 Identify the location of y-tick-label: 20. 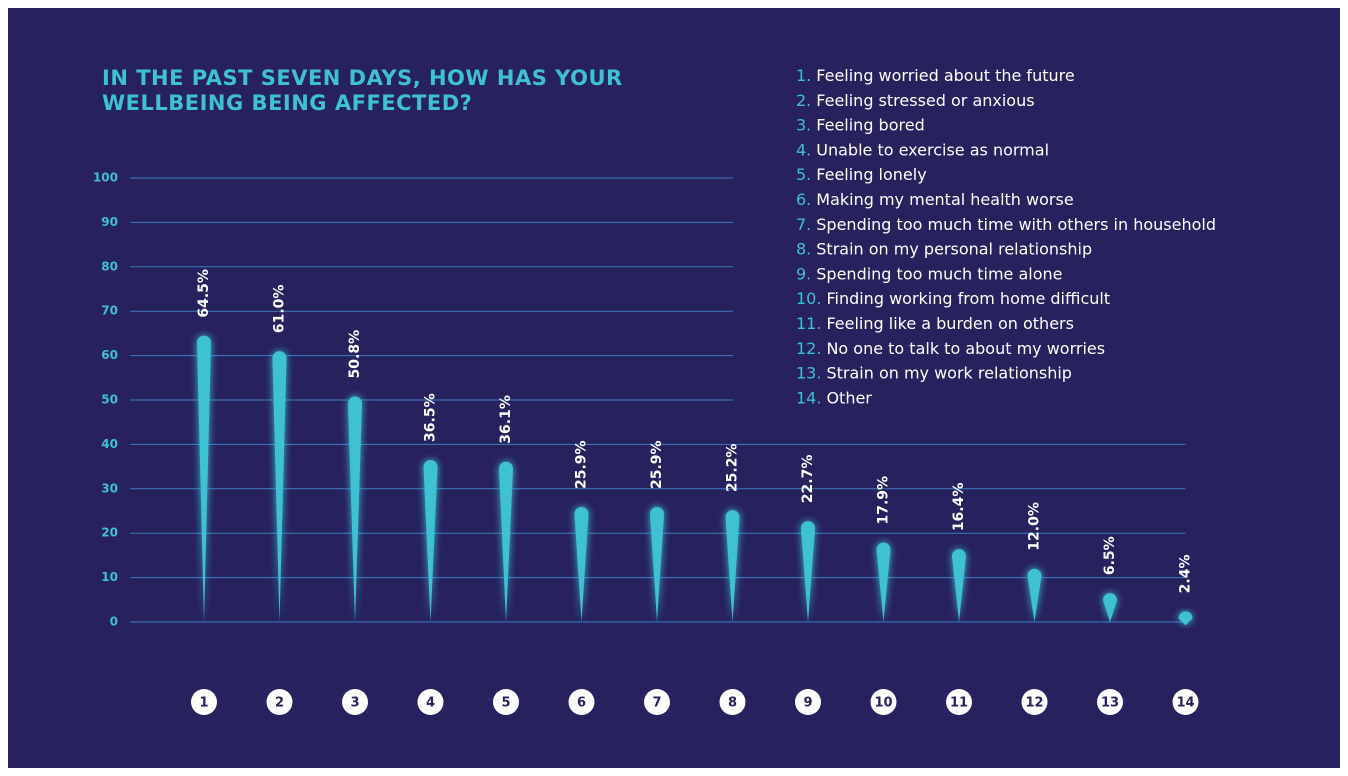
(109, 533).